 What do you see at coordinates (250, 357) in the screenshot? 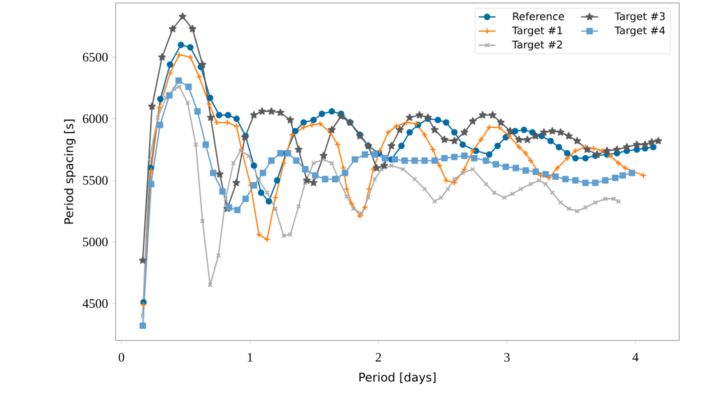
I see `x-tick-label: 1` at bounding box center [250, 357].